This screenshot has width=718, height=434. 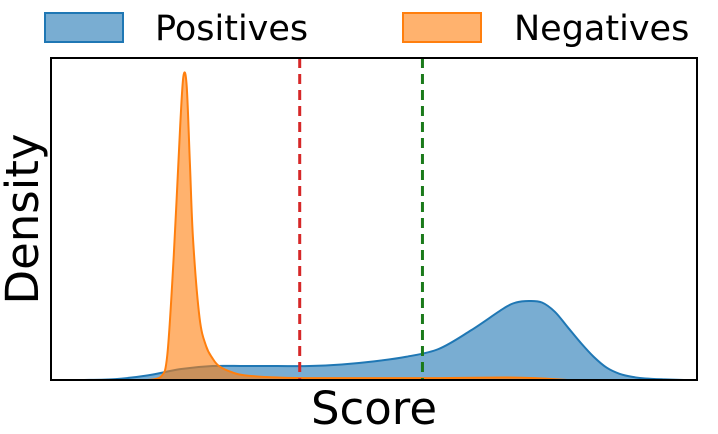 What do you see at coordinates (84, 27) in the screenshot?
I see `legend-swatch-positives` at bounding box center [84, 27].